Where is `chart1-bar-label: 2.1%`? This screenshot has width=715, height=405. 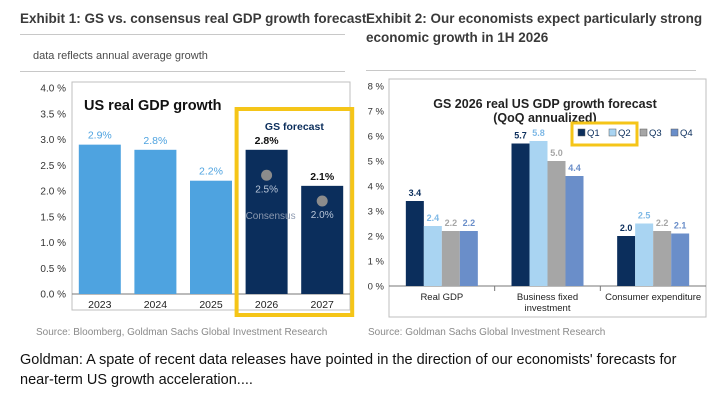
chart1-bar-label: 2.1% is located at coordinates (322, 177).